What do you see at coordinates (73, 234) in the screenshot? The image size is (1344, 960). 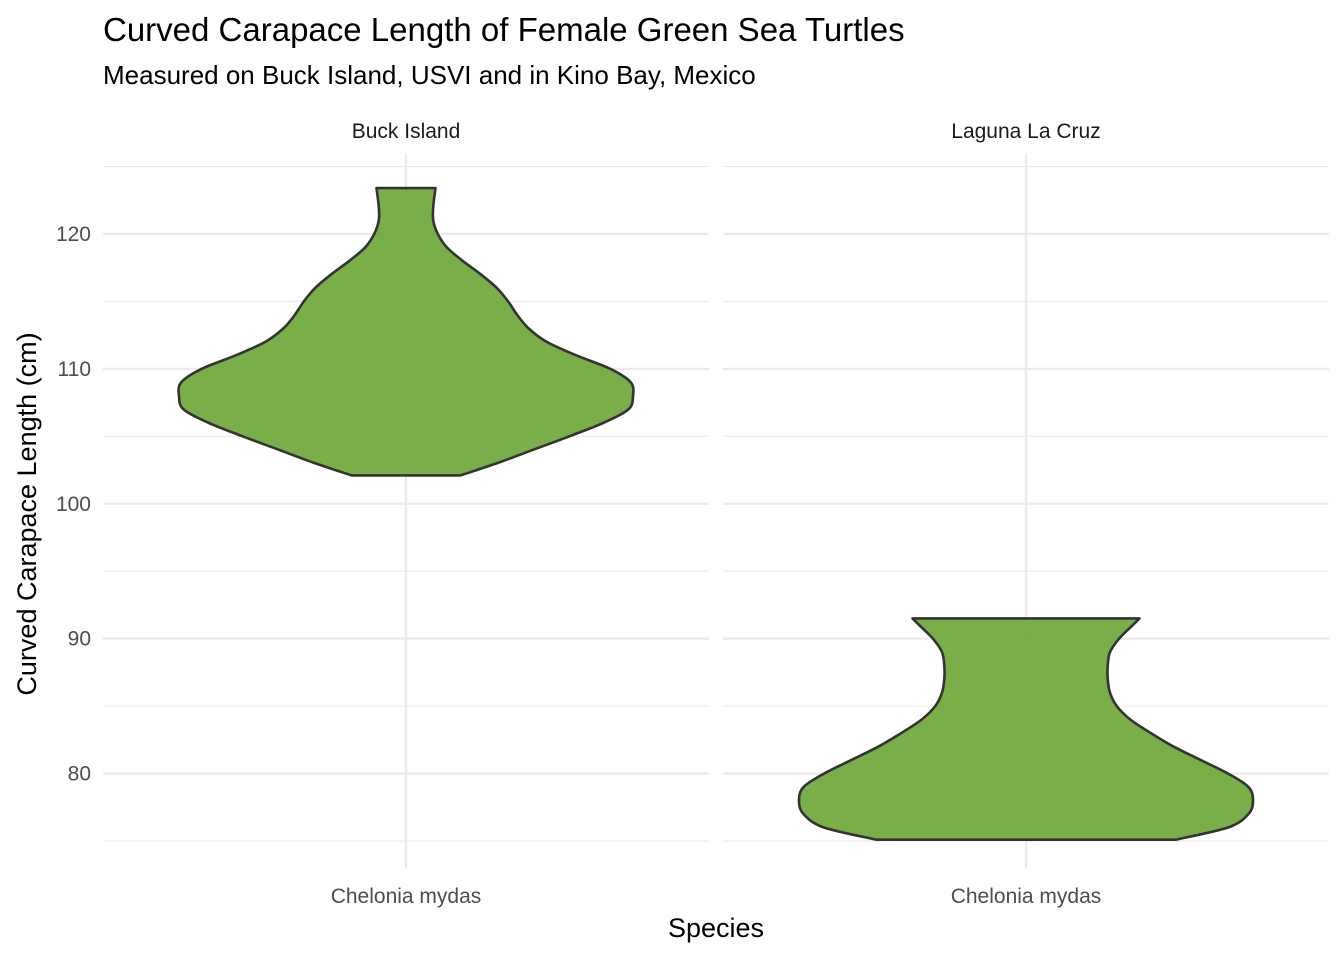 I see `y-tick-label: 120` at bounding box center [73, 234].